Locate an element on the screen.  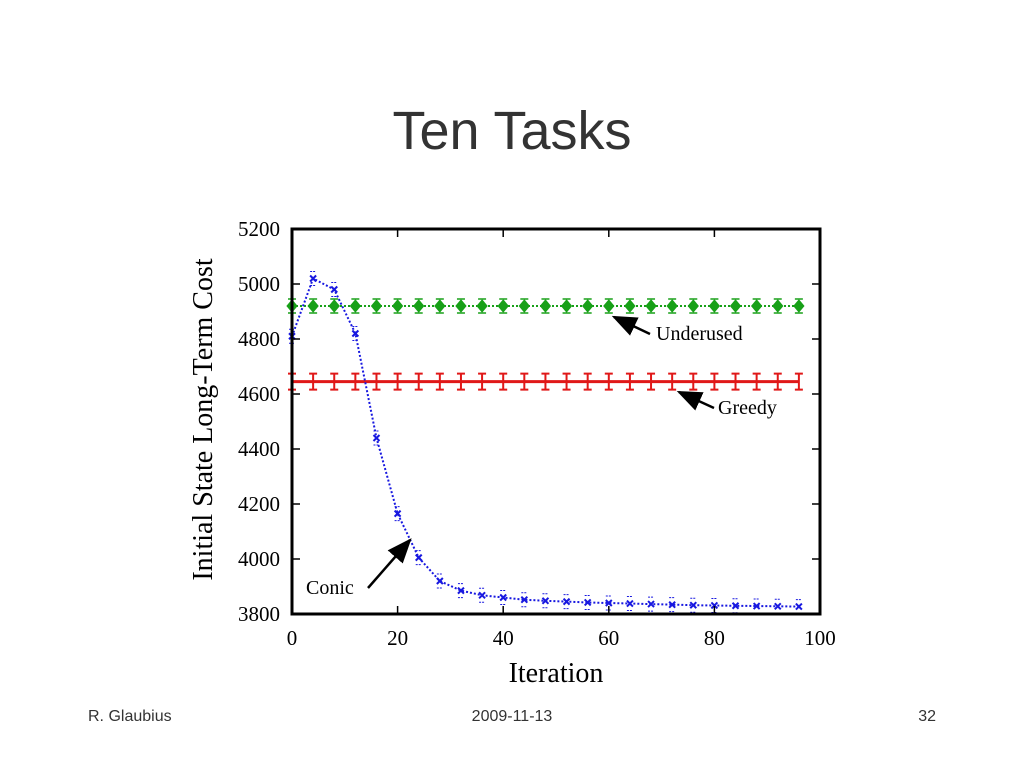
annotation-label-conic: Conic is located at coordinates (330, 588).